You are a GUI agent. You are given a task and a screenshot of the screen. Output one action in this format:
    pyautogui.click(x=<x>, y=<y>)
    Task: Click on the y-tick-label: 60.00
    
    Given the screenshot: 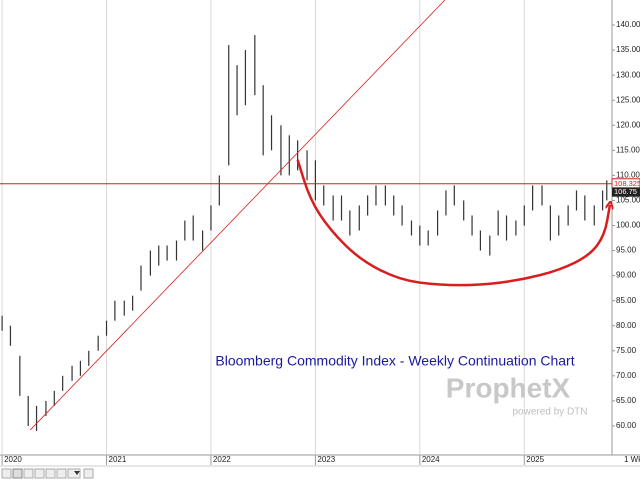 What is the action you would take?
    pyautogui.click(x=626, y=425)
    